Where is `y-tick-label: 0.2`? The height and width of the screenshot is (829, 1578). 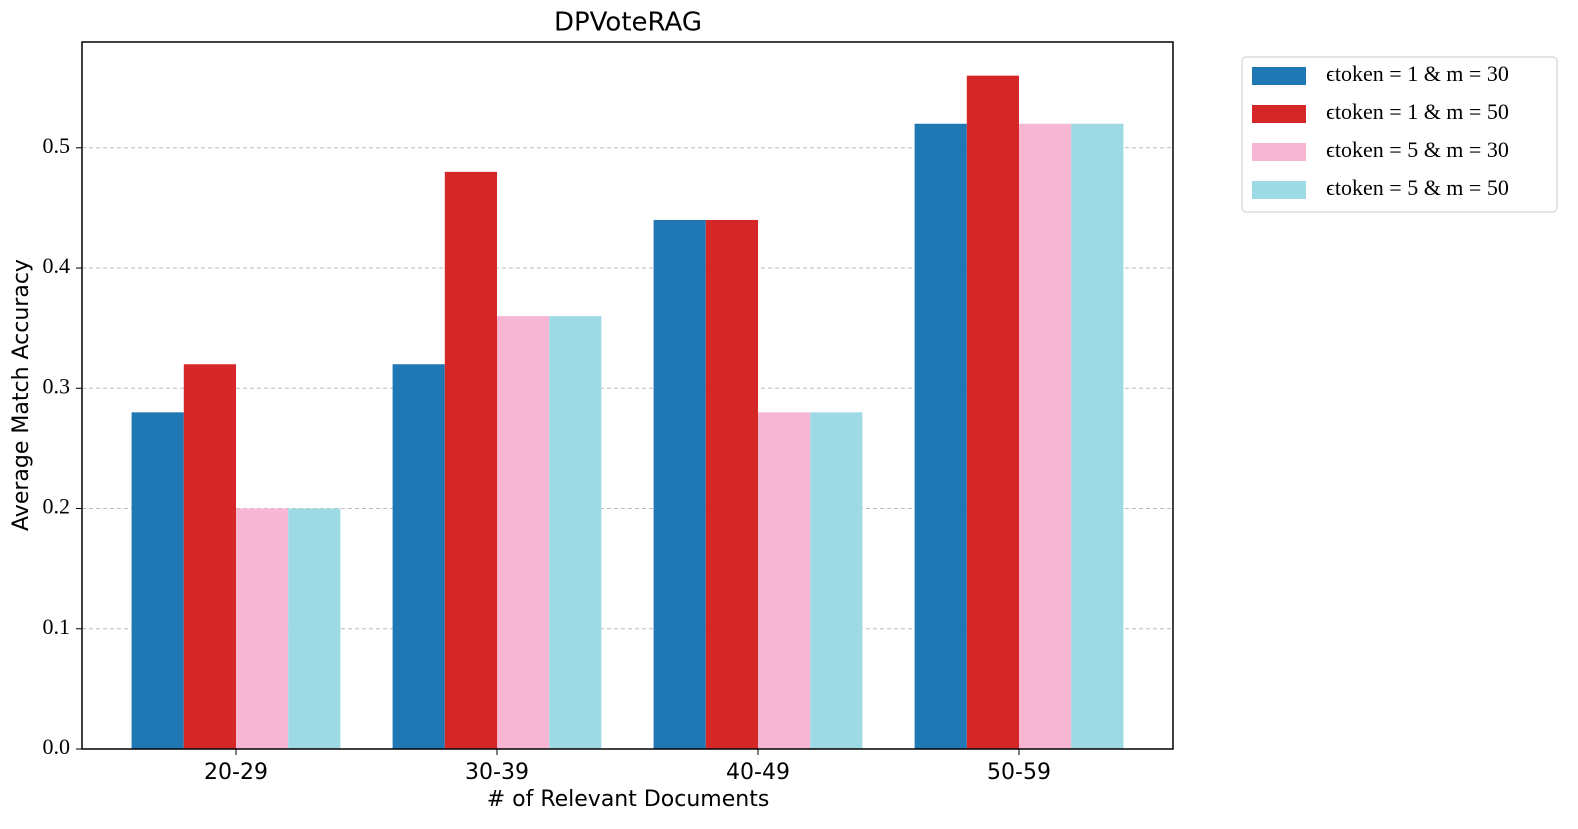 y-tick-label: 0.2 is located at coordinates (57, 506).